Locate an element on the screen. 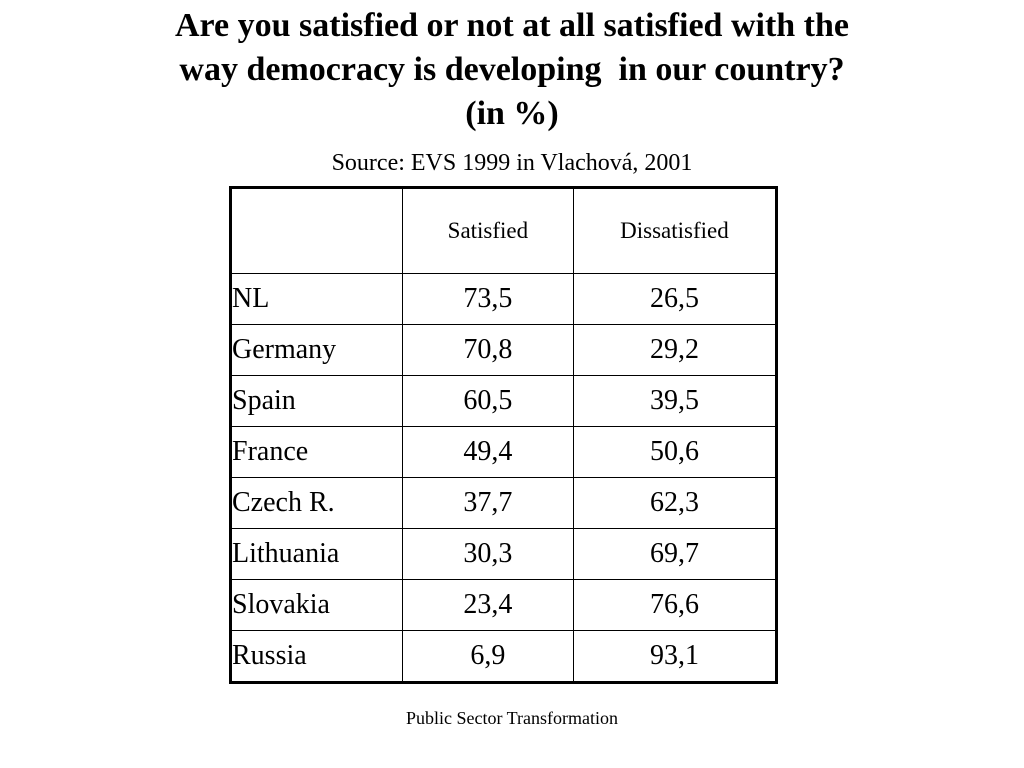 The width and height of the screenshot is (1024, 768). table-row: Spain 60,5 39,5 is located at coordinates (504, 401).